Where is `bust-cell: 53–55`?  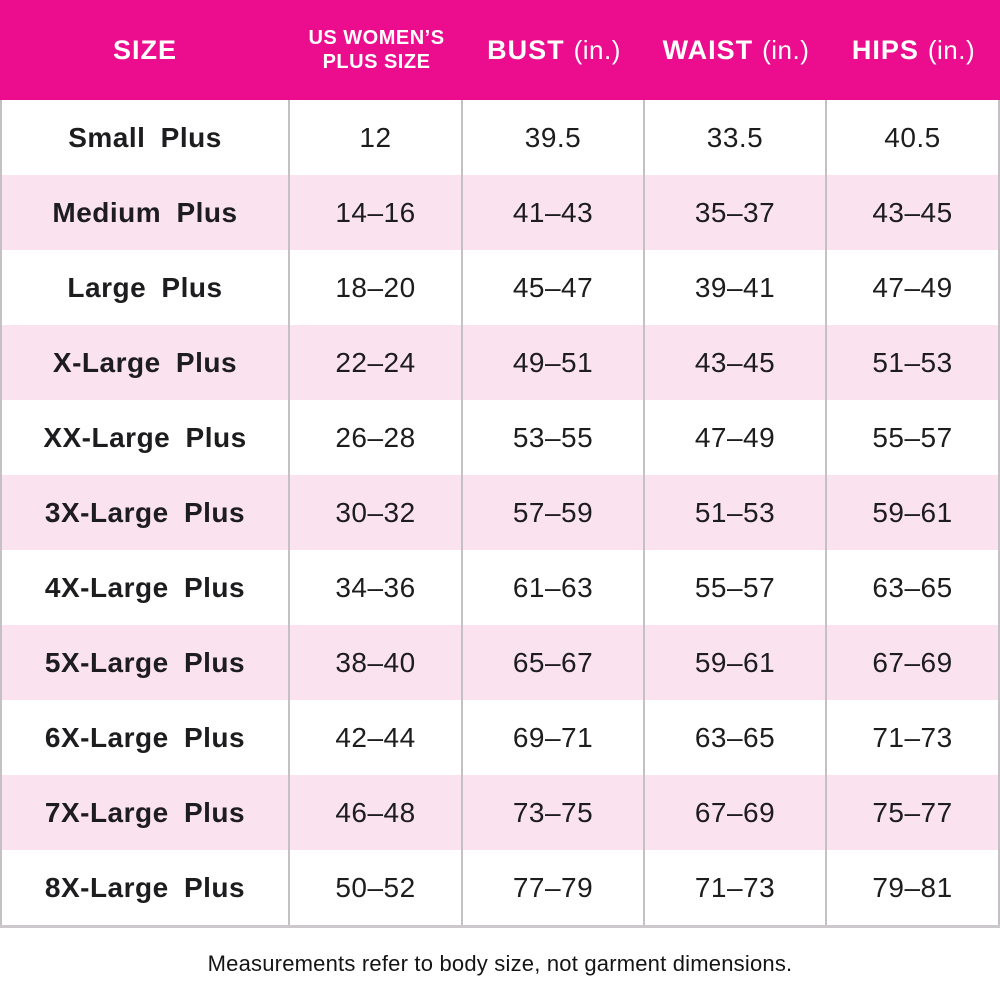
bust-cell: 53–55 is located at coordinates (554, 437).